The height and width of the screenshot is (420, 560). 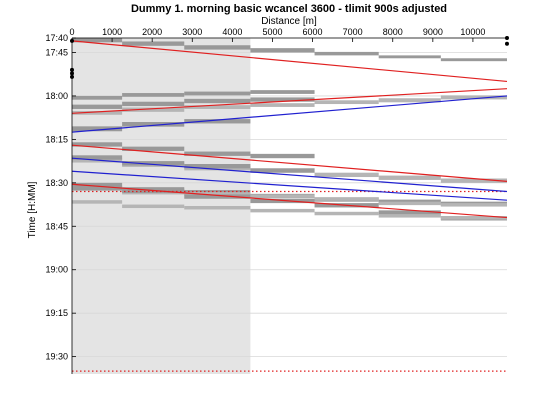 What do you see at coordinates (313, 32) in the screenshot?
I see `x-tick-label: 6000` at bounding box center [313, 32].